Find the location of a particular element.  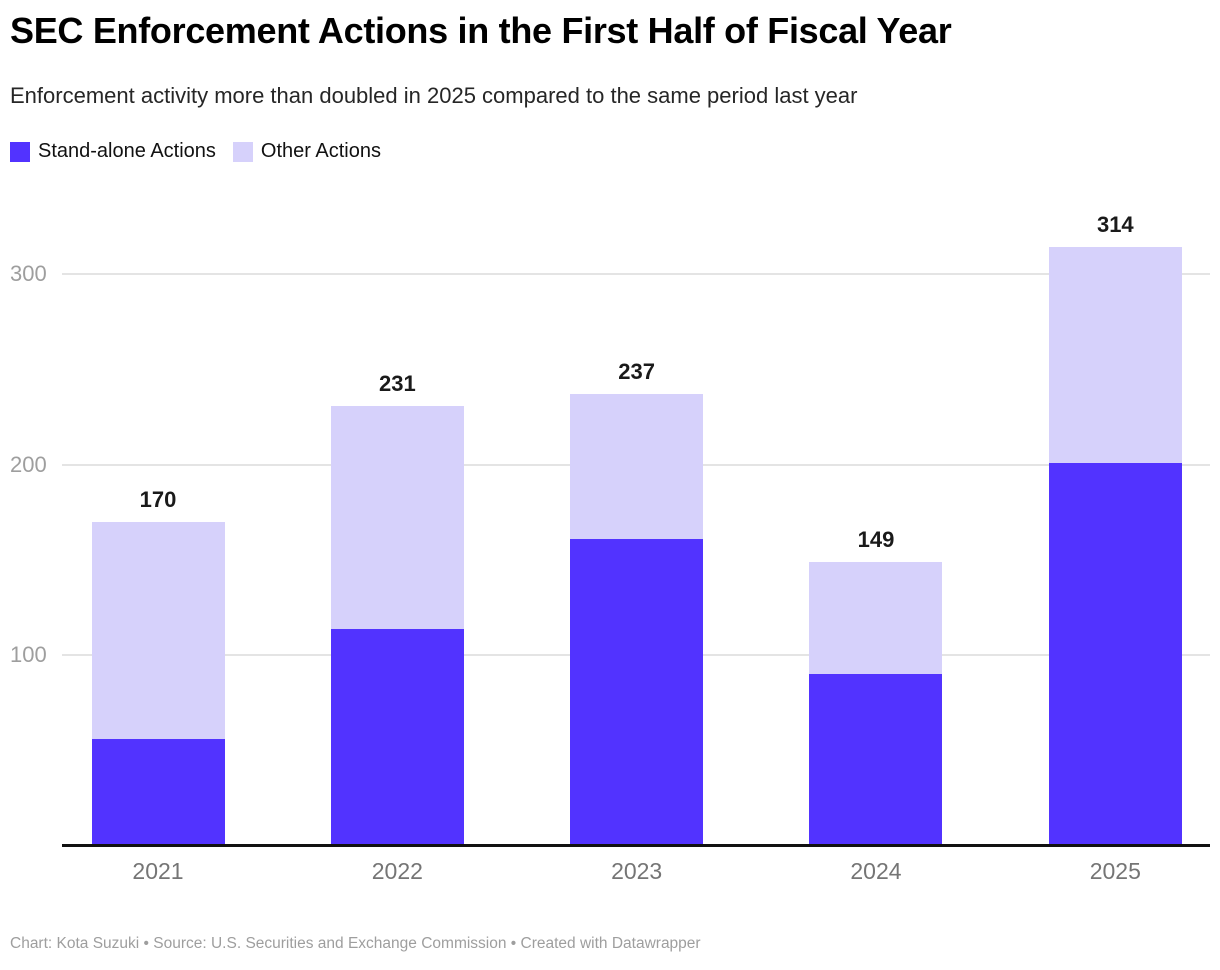

bar-total-label-2023: 237 is located at coordinates (637, 372).